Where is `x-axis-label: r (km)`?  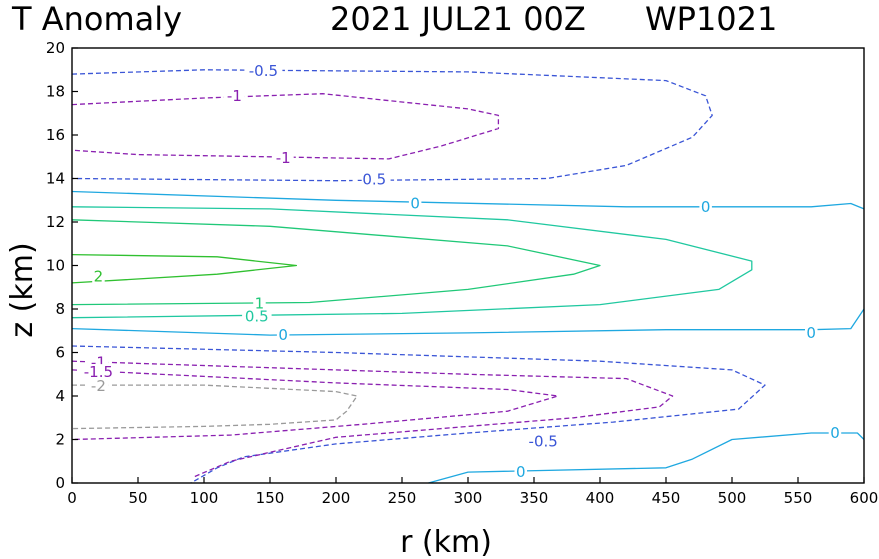 x-axis-label: r (km) is located at coordinates (446, 542).